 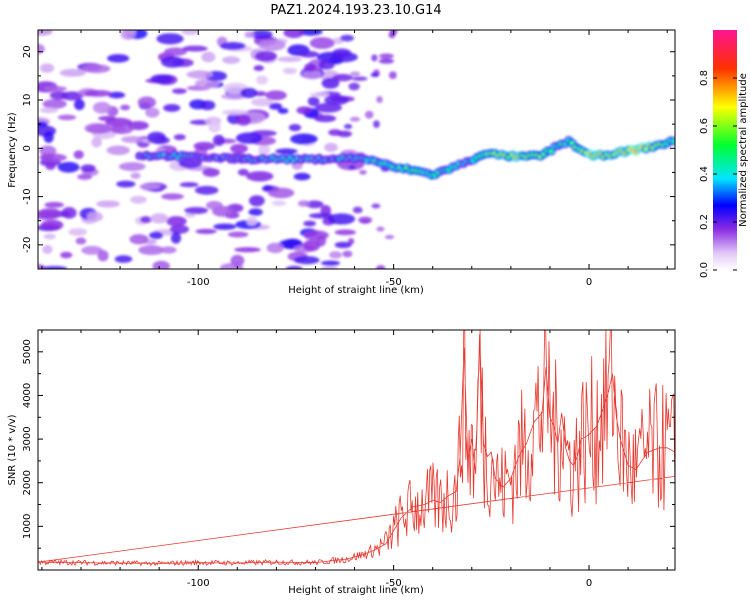 I want to click on snr-xtick-label: 0, so click(x=589, y=583).